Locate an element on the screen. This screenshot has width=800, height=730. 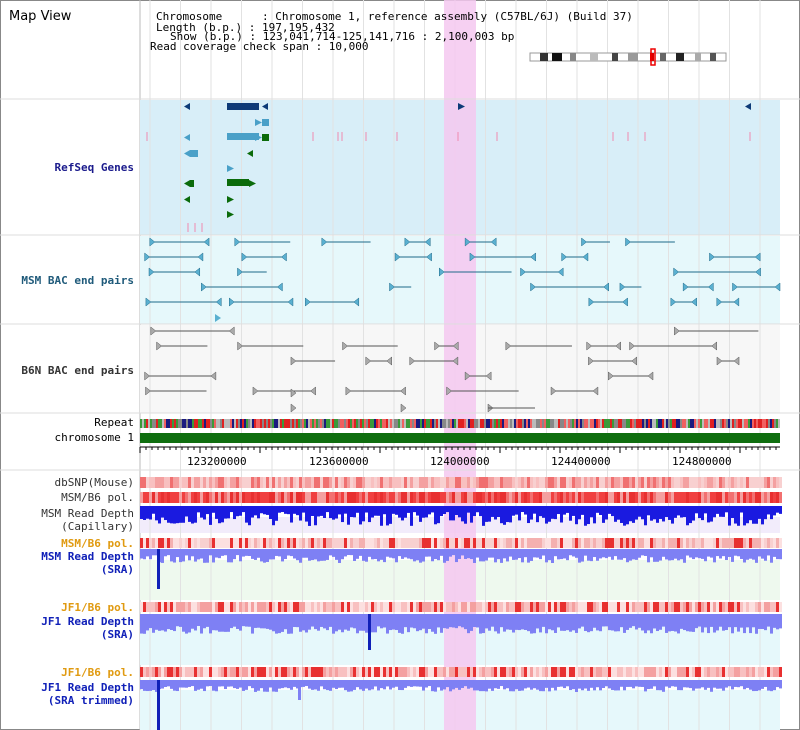
track-label-refseq: RefSeq Genes is located at coordinates (94, 167).